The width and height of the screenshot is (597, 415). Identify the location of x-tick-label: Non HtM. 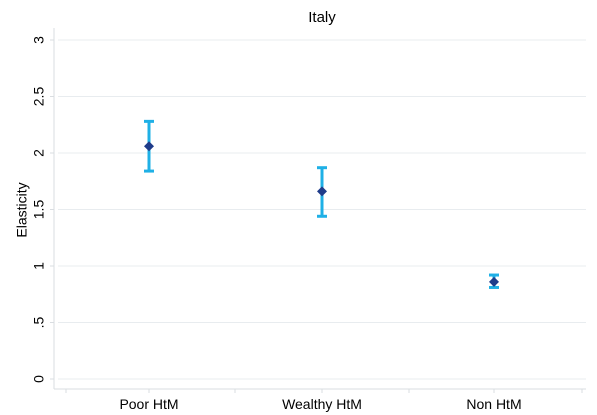
(493, 404).